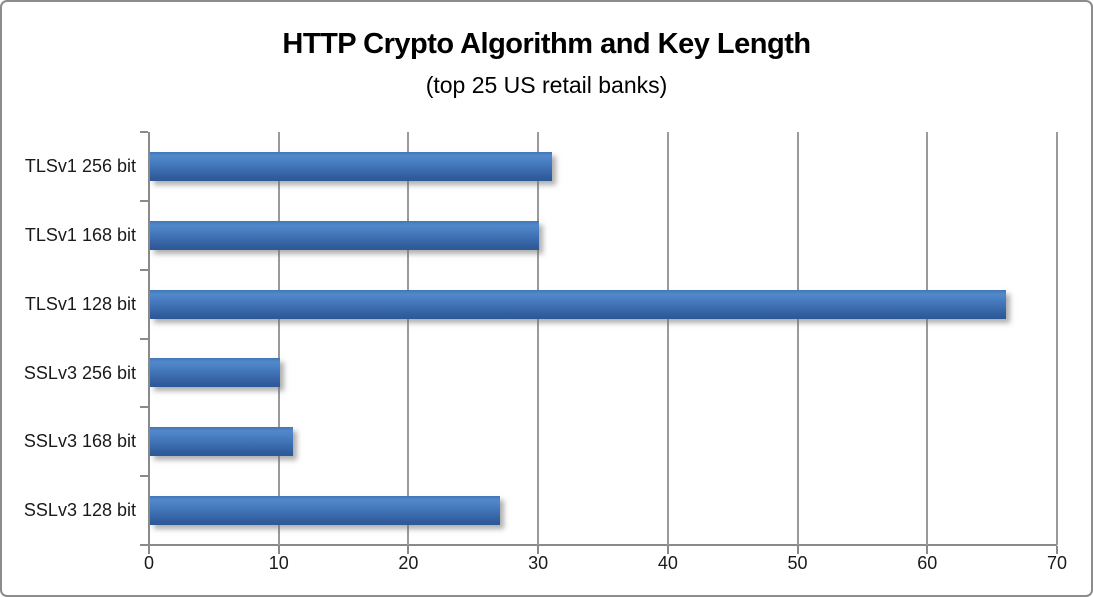 The height and width of the screenshot is (597, 1093). Describe the element at coordinates (80, 234) in the screenshot. I see `category-label-tlsv1-168-bit: TLSv1 168 bit` at that location.